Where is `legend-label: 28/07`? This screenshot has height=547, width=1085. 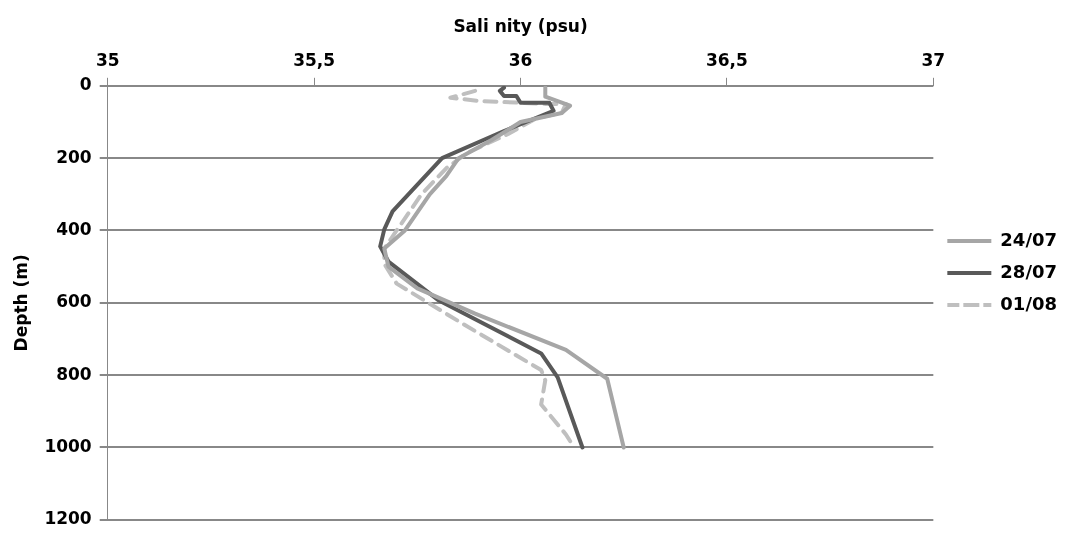 legend-label: 28/07 is located at coordinates (1028, 271).